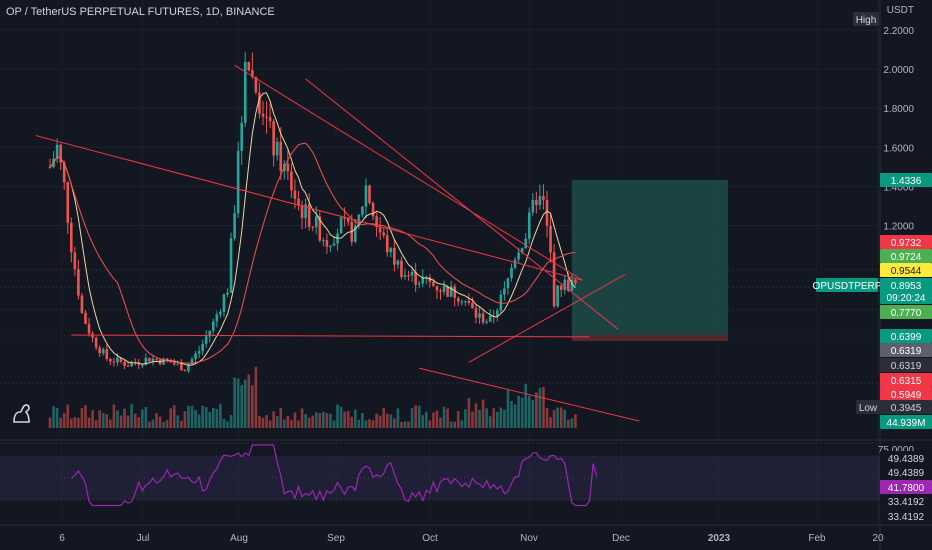 The image size is (932, 550). I want to click on long-position-zone, so click(650, 260).